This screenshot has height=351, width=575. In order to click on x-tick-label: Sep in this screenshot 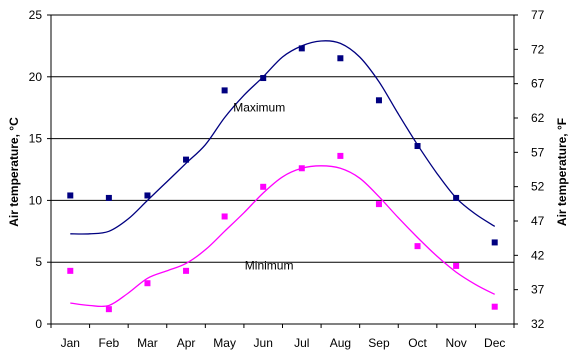, I will do `click(379, 343)`.